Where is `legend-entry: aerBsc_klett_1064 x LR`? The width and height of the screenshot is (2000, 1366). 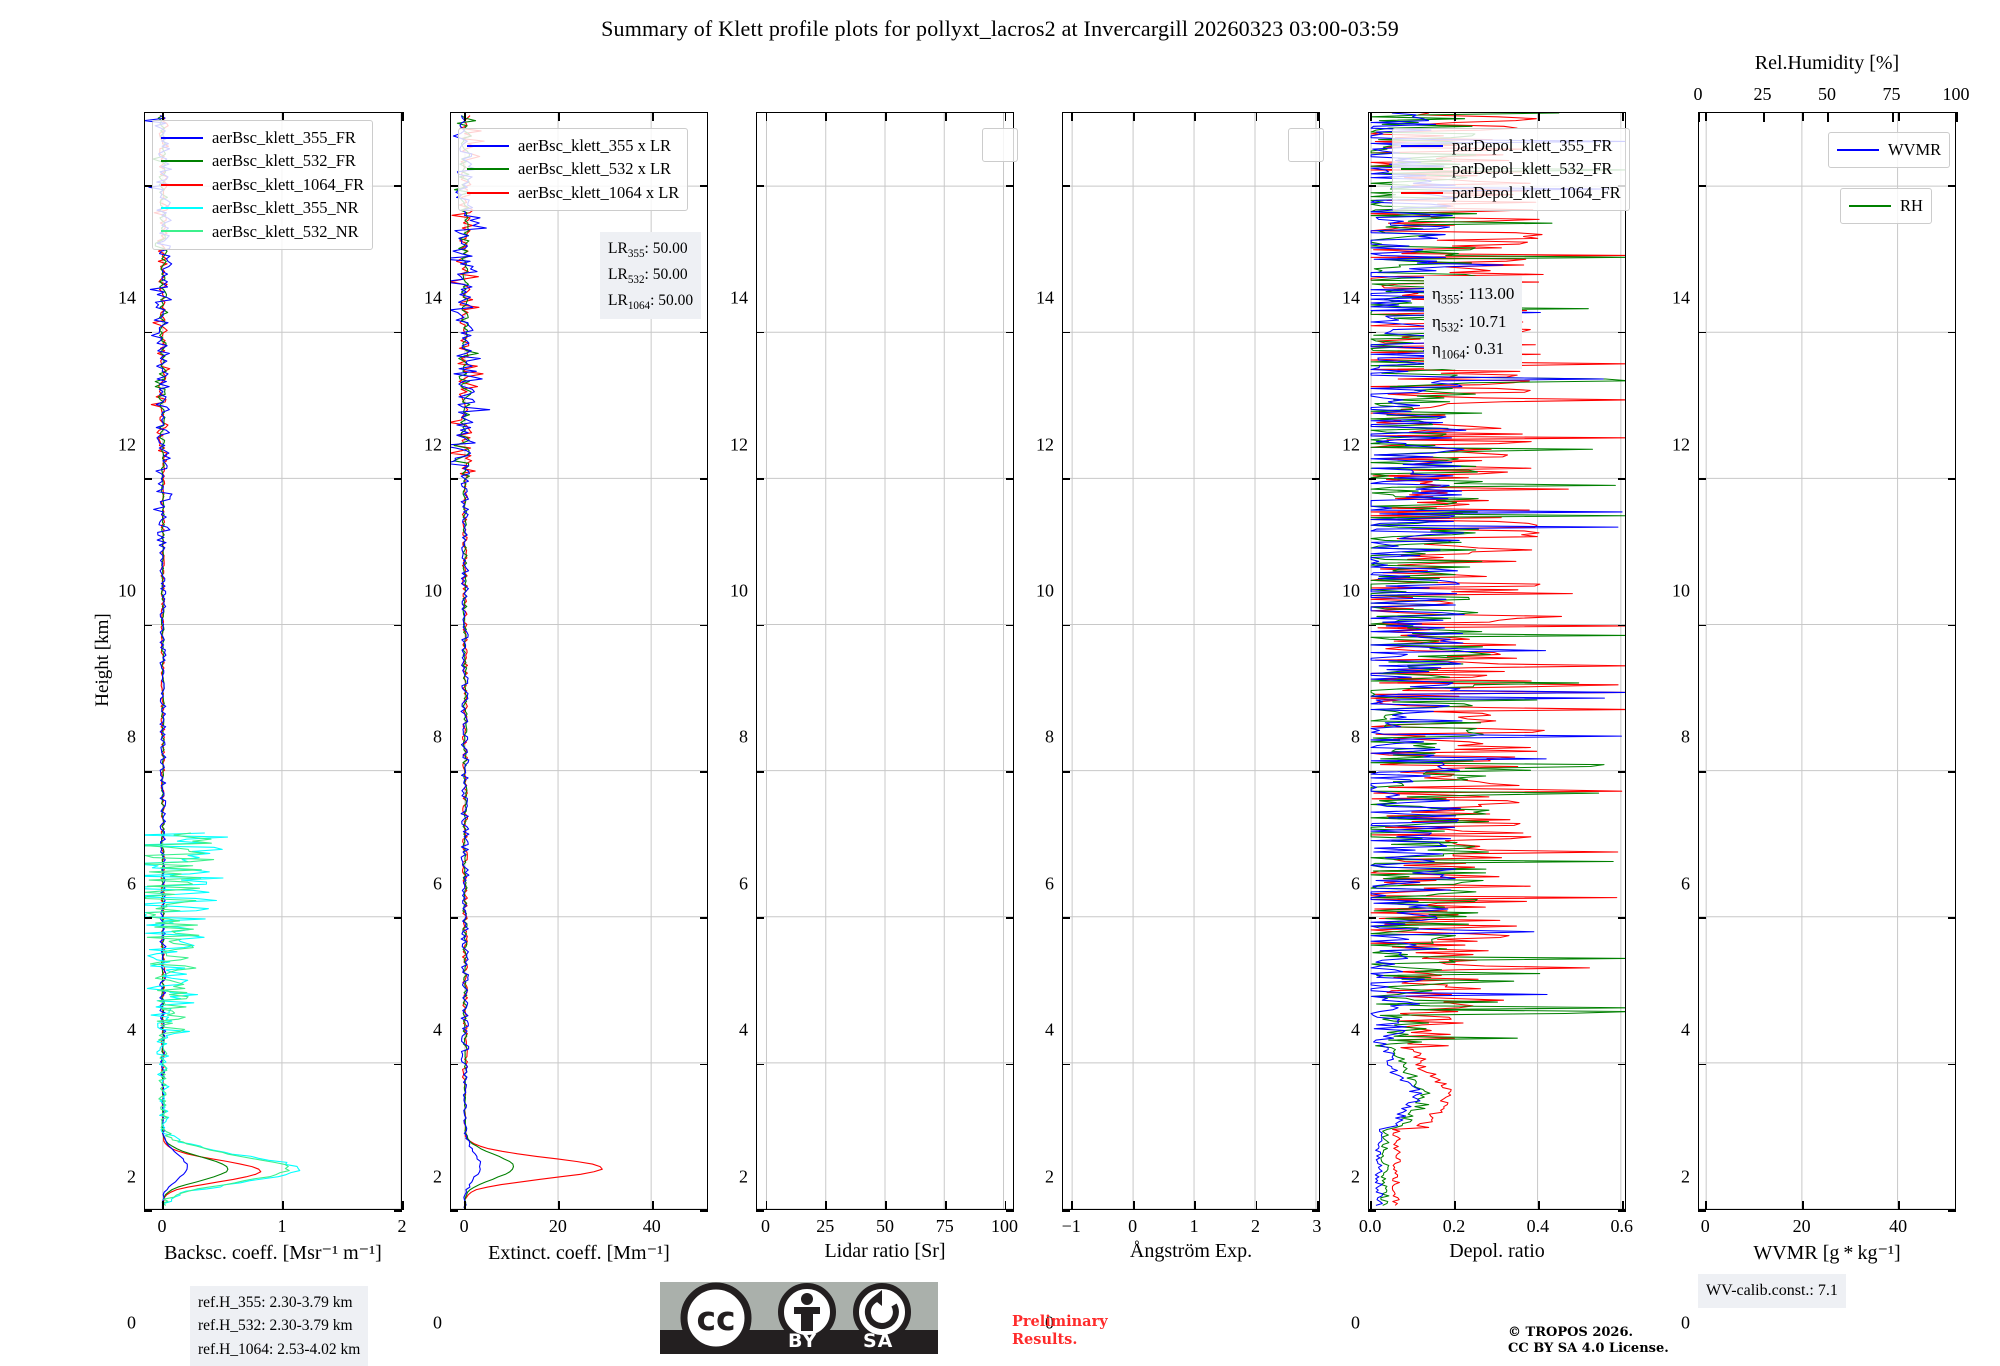
legend-entry: aerBsc_klett_1064 x LR is located at coordinates (573, 192).